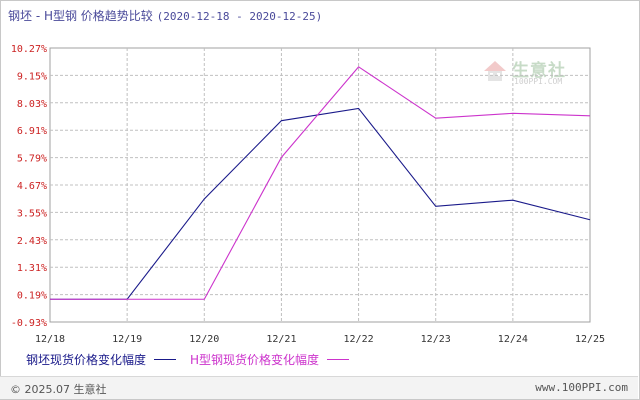  Describe the element at coordinates (32, 131) in the screenshot. I see `y-tick-label: 6.91%` at that location.